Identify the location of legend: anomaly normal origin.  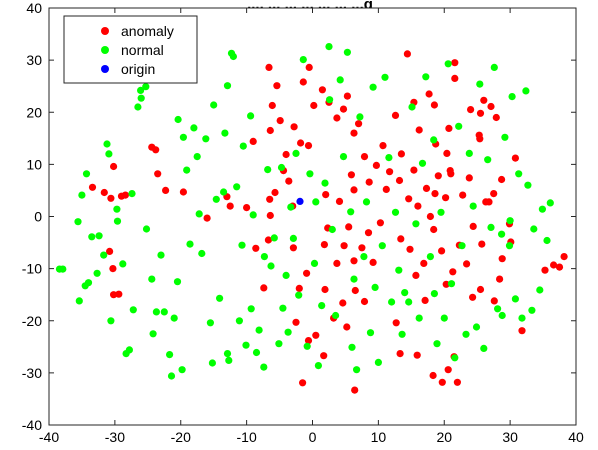
(130, 49).